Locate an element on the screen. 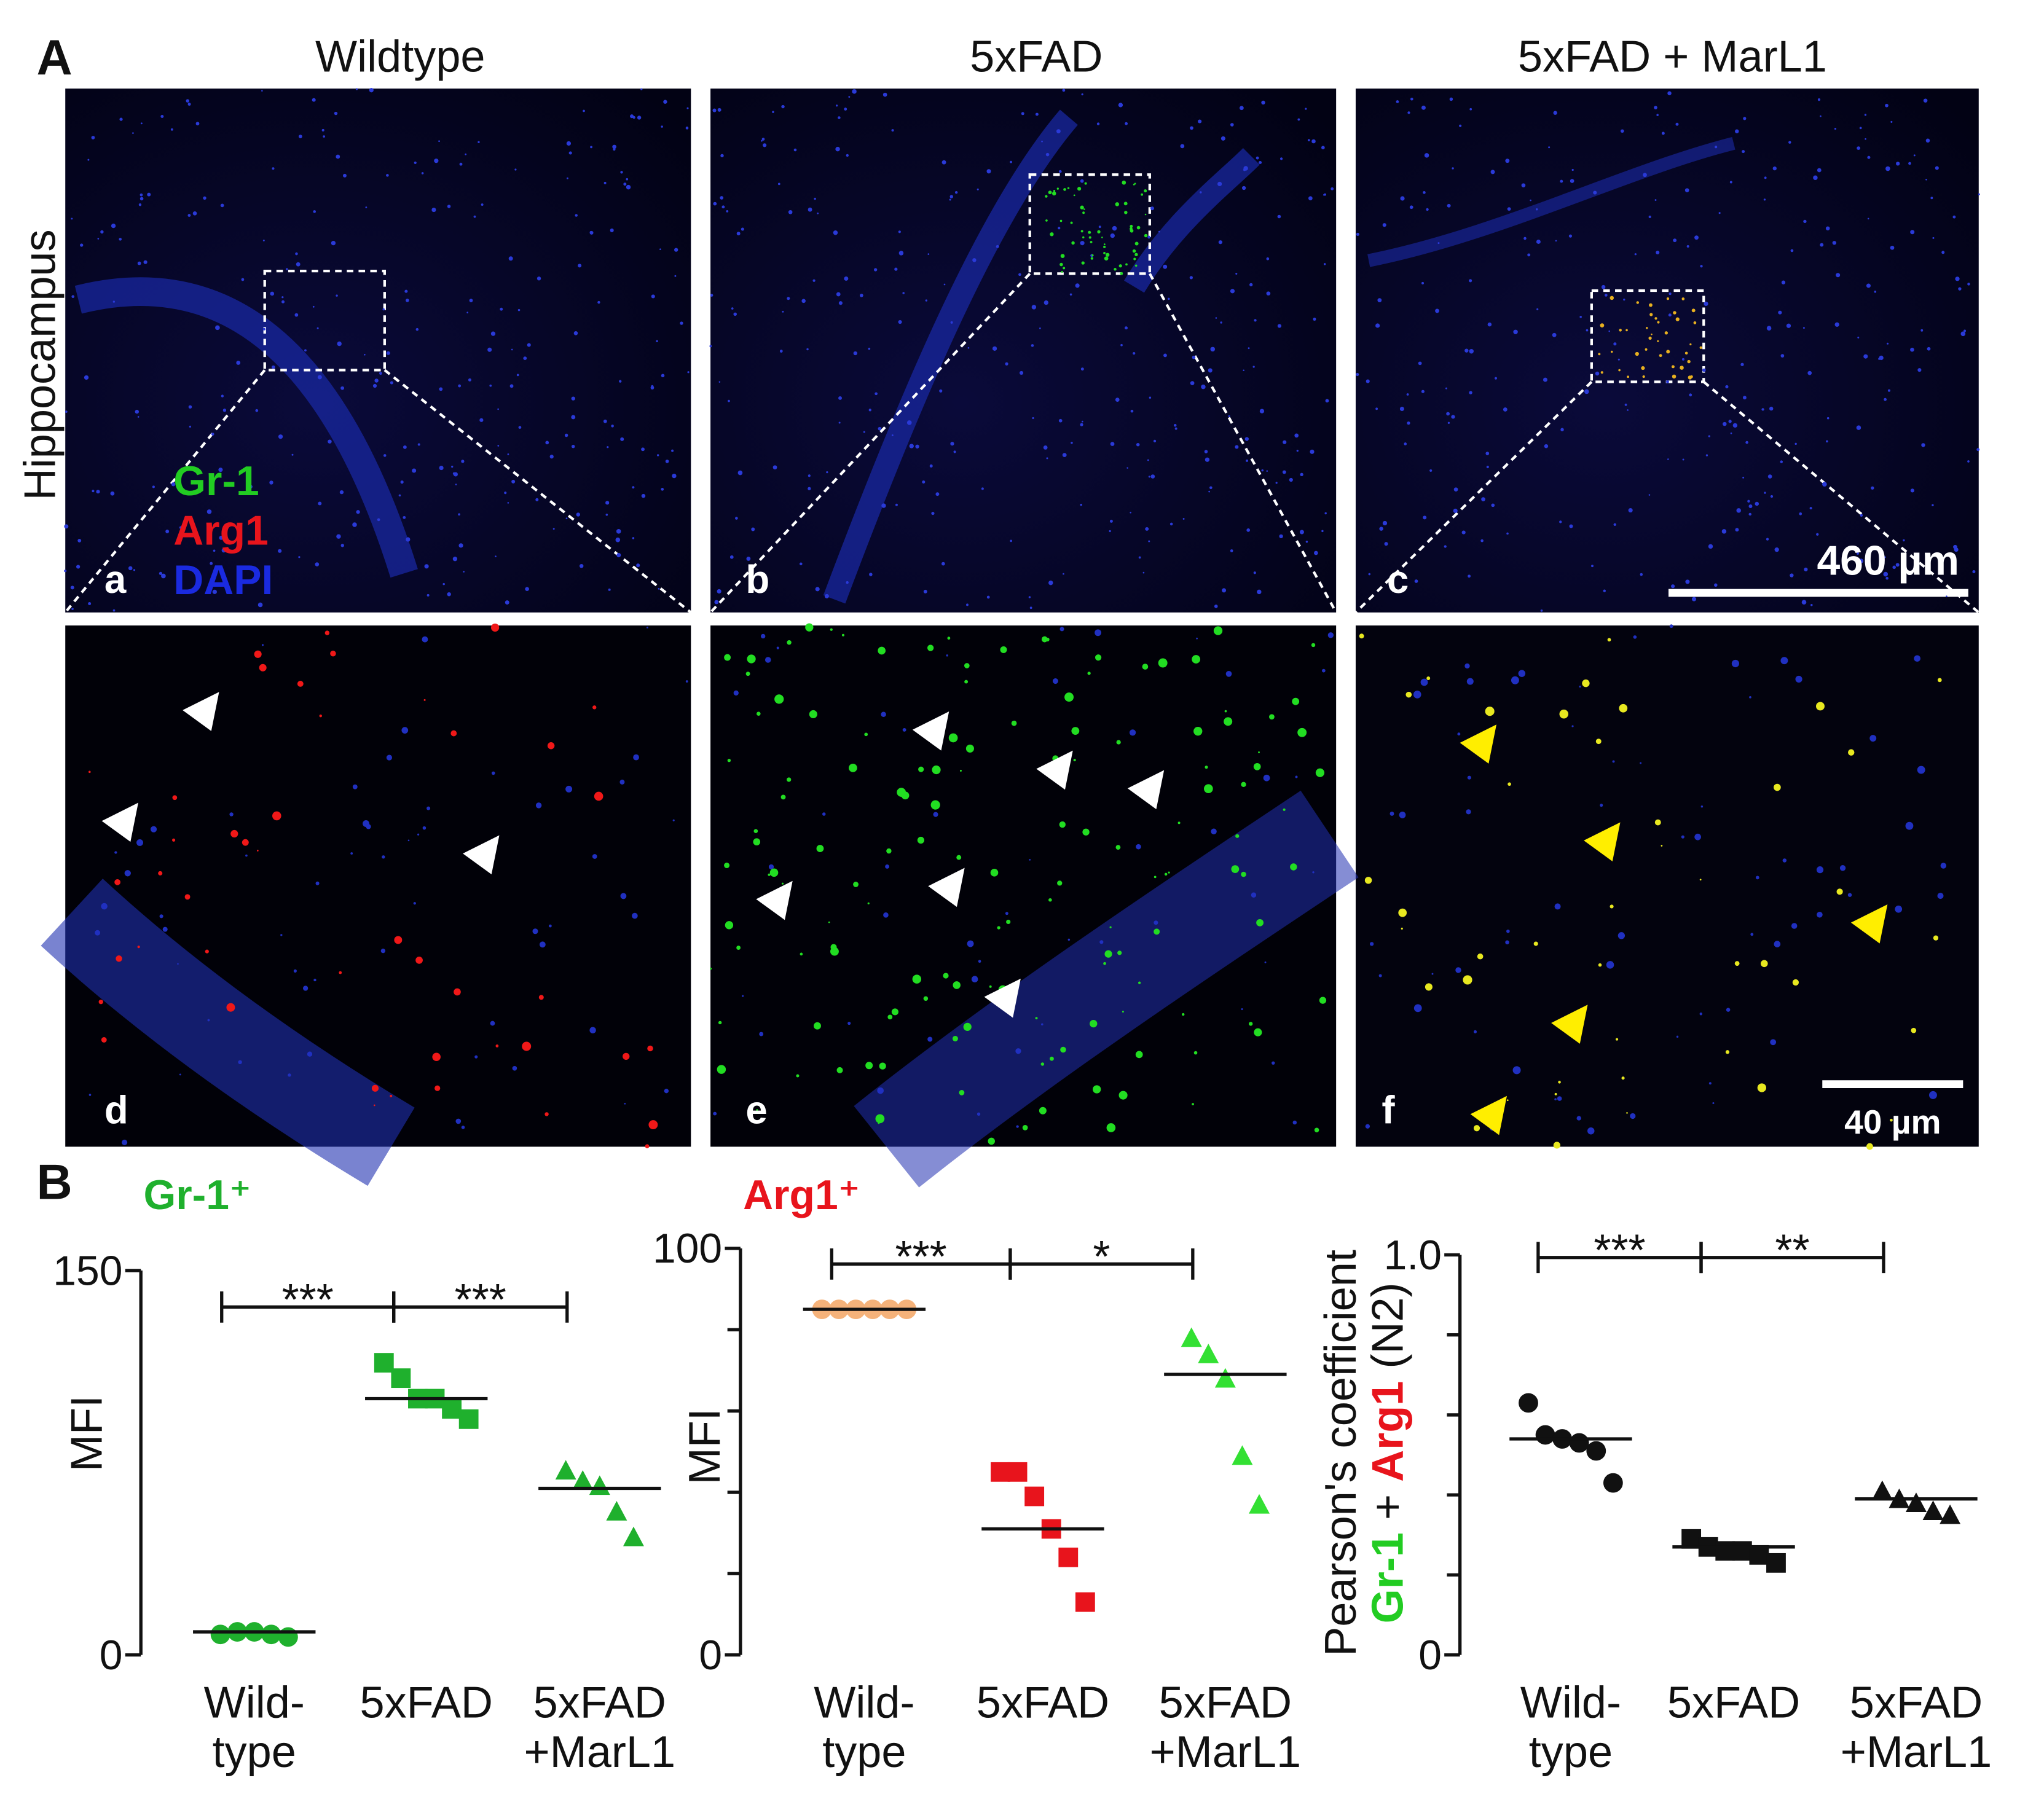 The width and height of the screenshot is (2044, 1810). x-tick-label: 5xFAD +MarL1 is located at coordinates (1226, 1727).